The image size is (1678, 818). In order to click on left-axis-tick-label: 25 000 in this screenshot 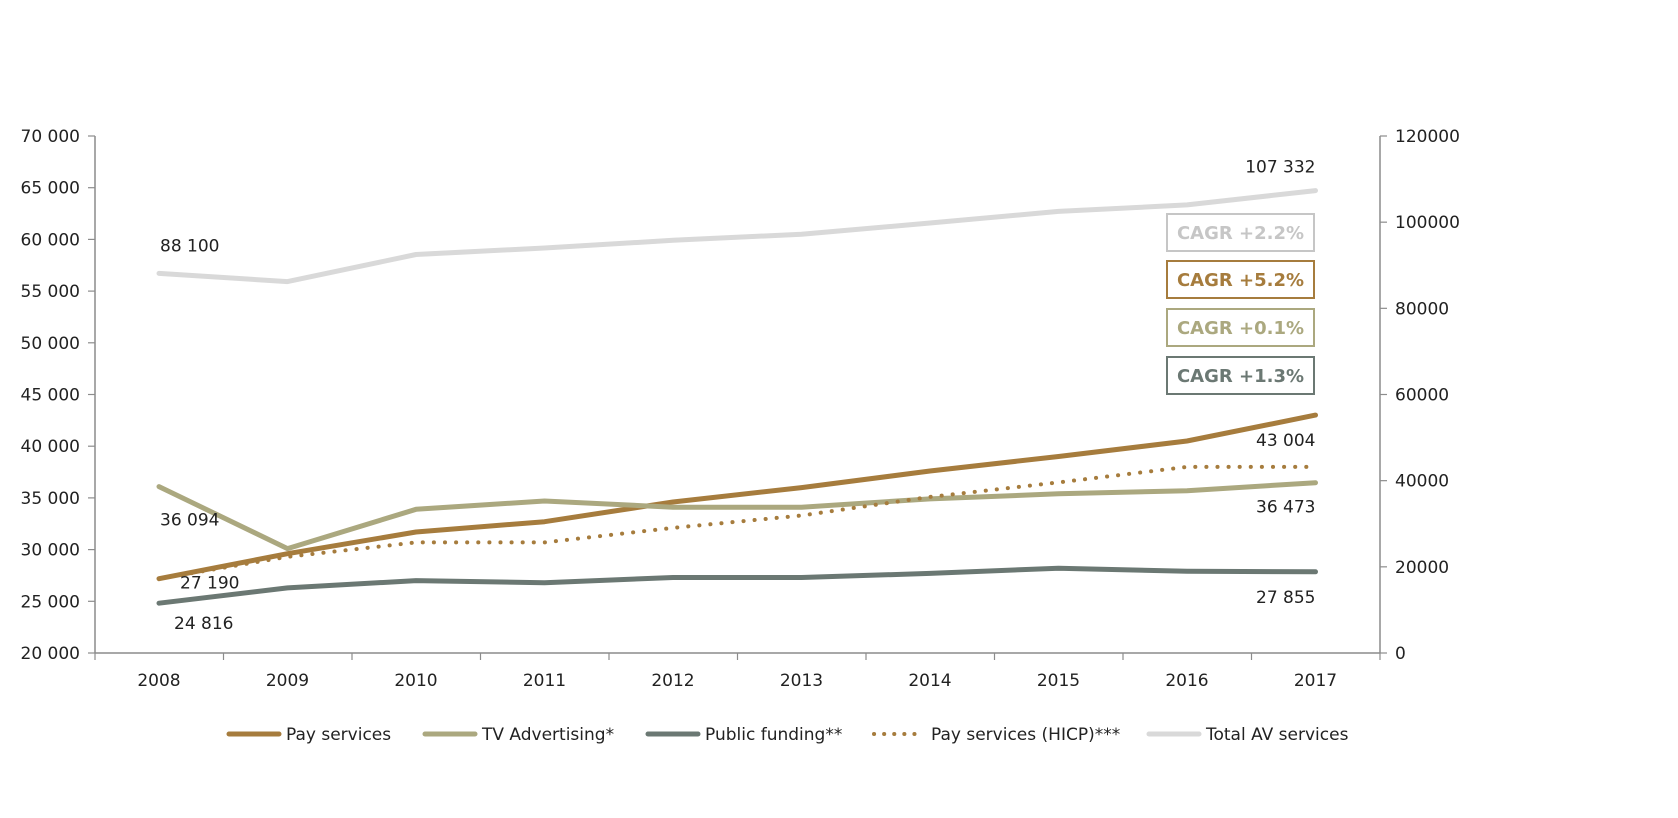, I will do `click(50, 602)`.